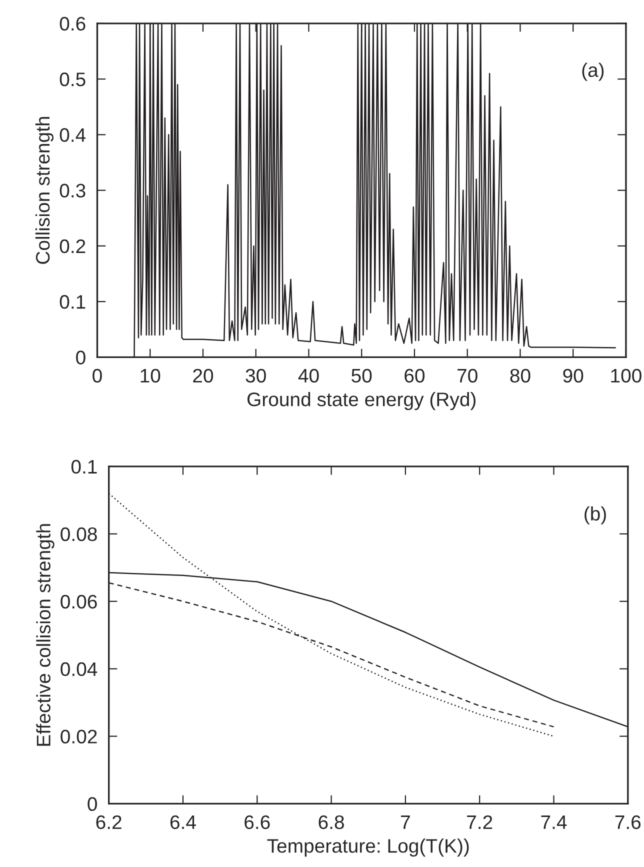  Describe the element at coordinates (73, 135) in the screenshot. I see `y-tick-label: 0.4` at that location.